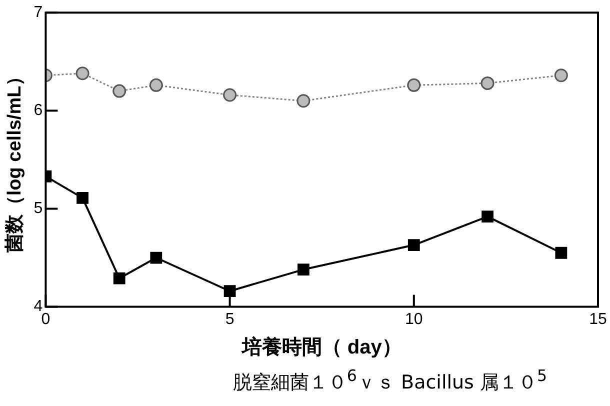 Image resolution: width=610 pixels, height=406 pixels. Describe the element at coordinates (229, 319) in the screenshot. I see `x-tick-label: 5` at that location.